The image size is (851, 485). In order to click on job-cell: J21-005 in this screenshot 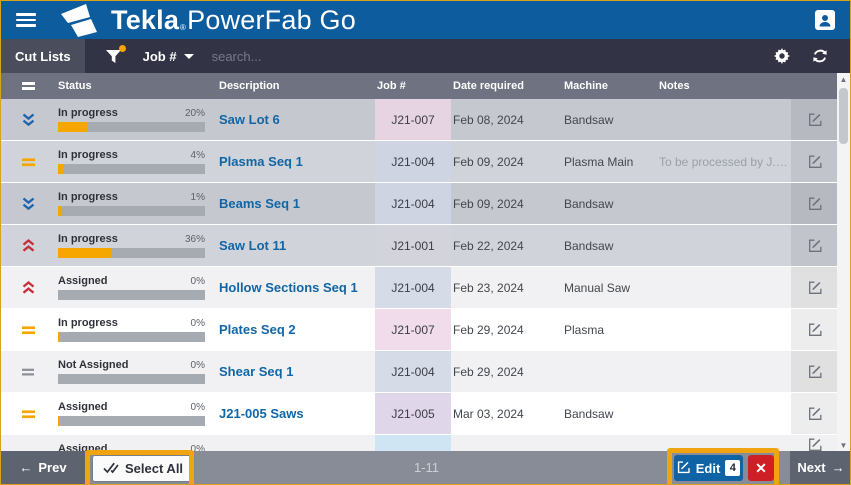, I will do `click(413, 413)`.